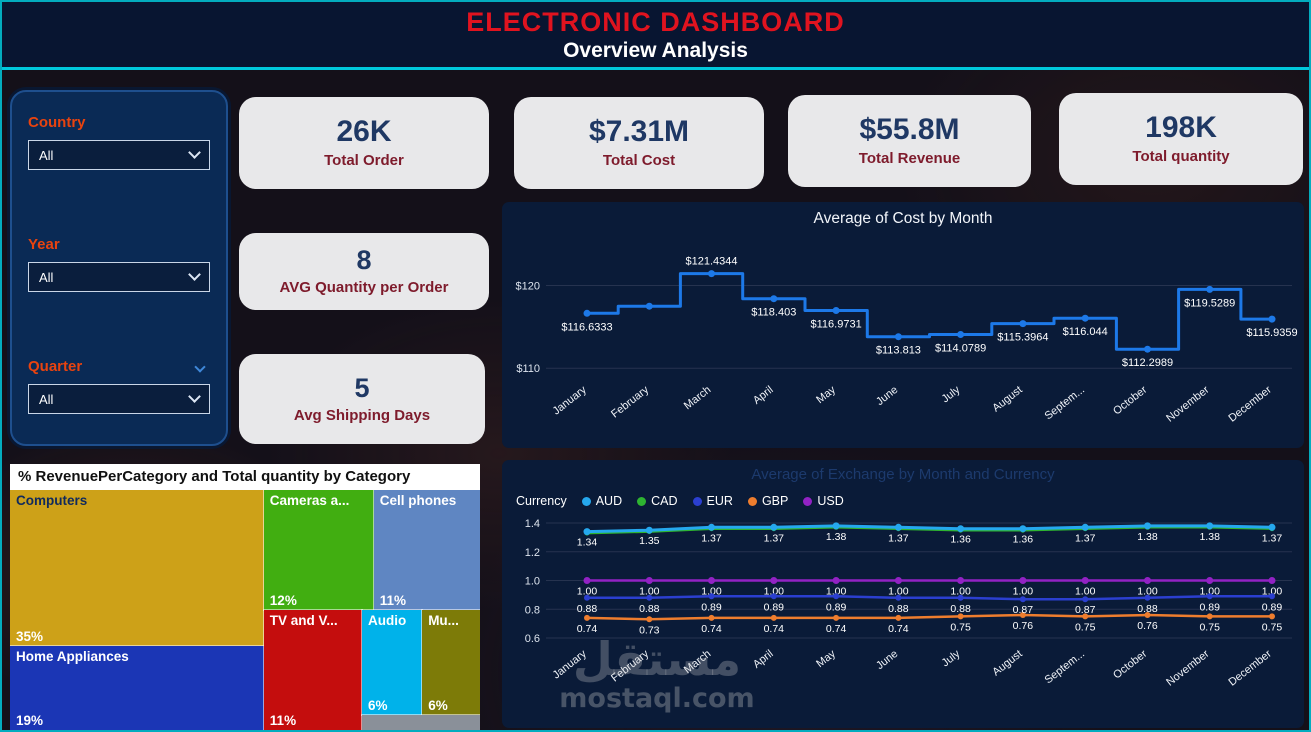  Describe the element at coordinates (318, 550) in the screenshot. I see `treemap-block-cameras-a: Cameras a... 12%` at that location.